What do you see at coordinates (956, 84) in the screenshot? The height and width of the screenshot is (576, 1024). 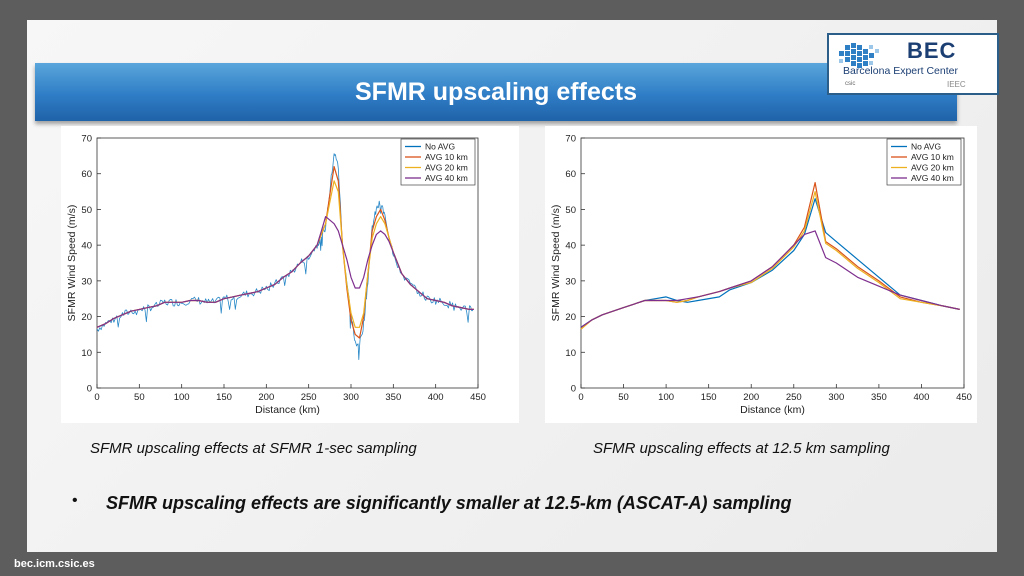 I see `logo-partner-right: IEEC` at bounding box center [956, 84].